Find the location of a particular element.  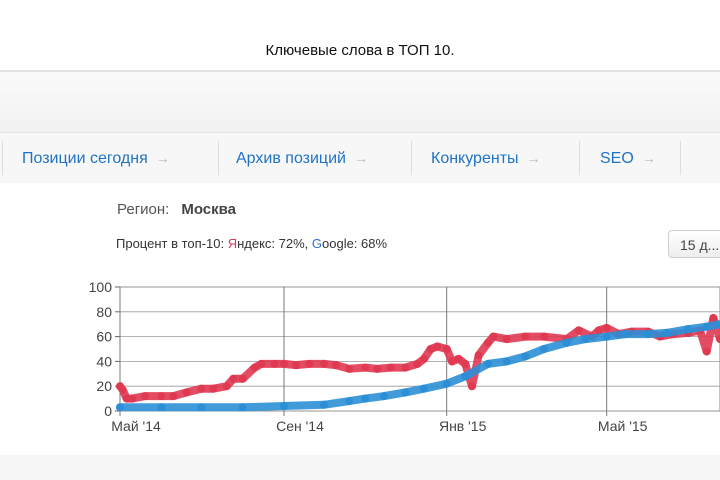

x-tick-label: Сен '14 is located at coordinates (300, 426).